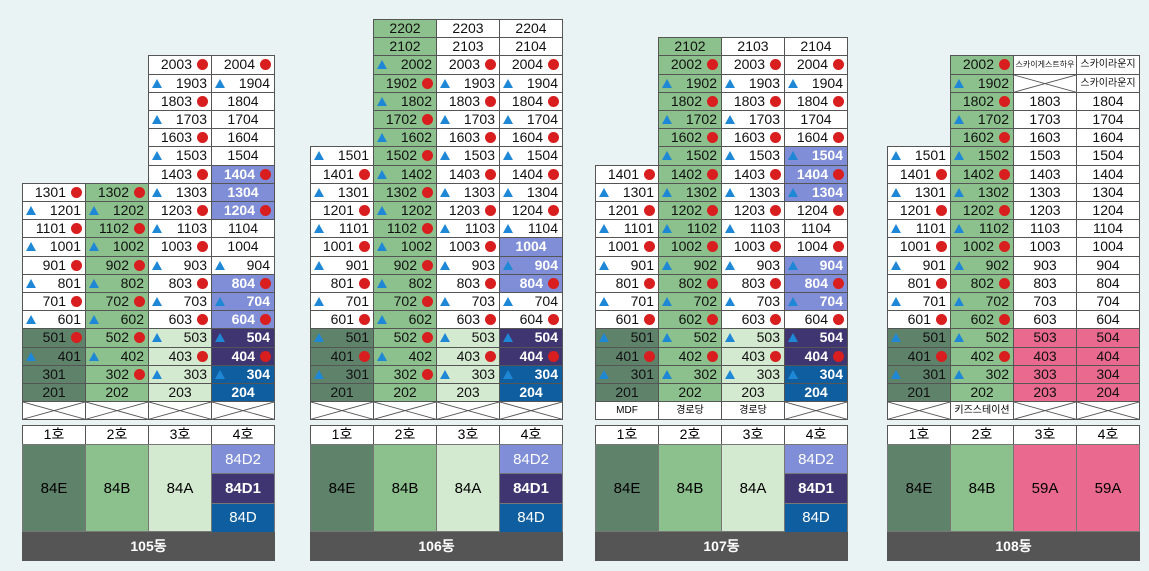 This screenshot has height=571, width=1149. I want to click on unit-cell: 2002, so click(405, 65).